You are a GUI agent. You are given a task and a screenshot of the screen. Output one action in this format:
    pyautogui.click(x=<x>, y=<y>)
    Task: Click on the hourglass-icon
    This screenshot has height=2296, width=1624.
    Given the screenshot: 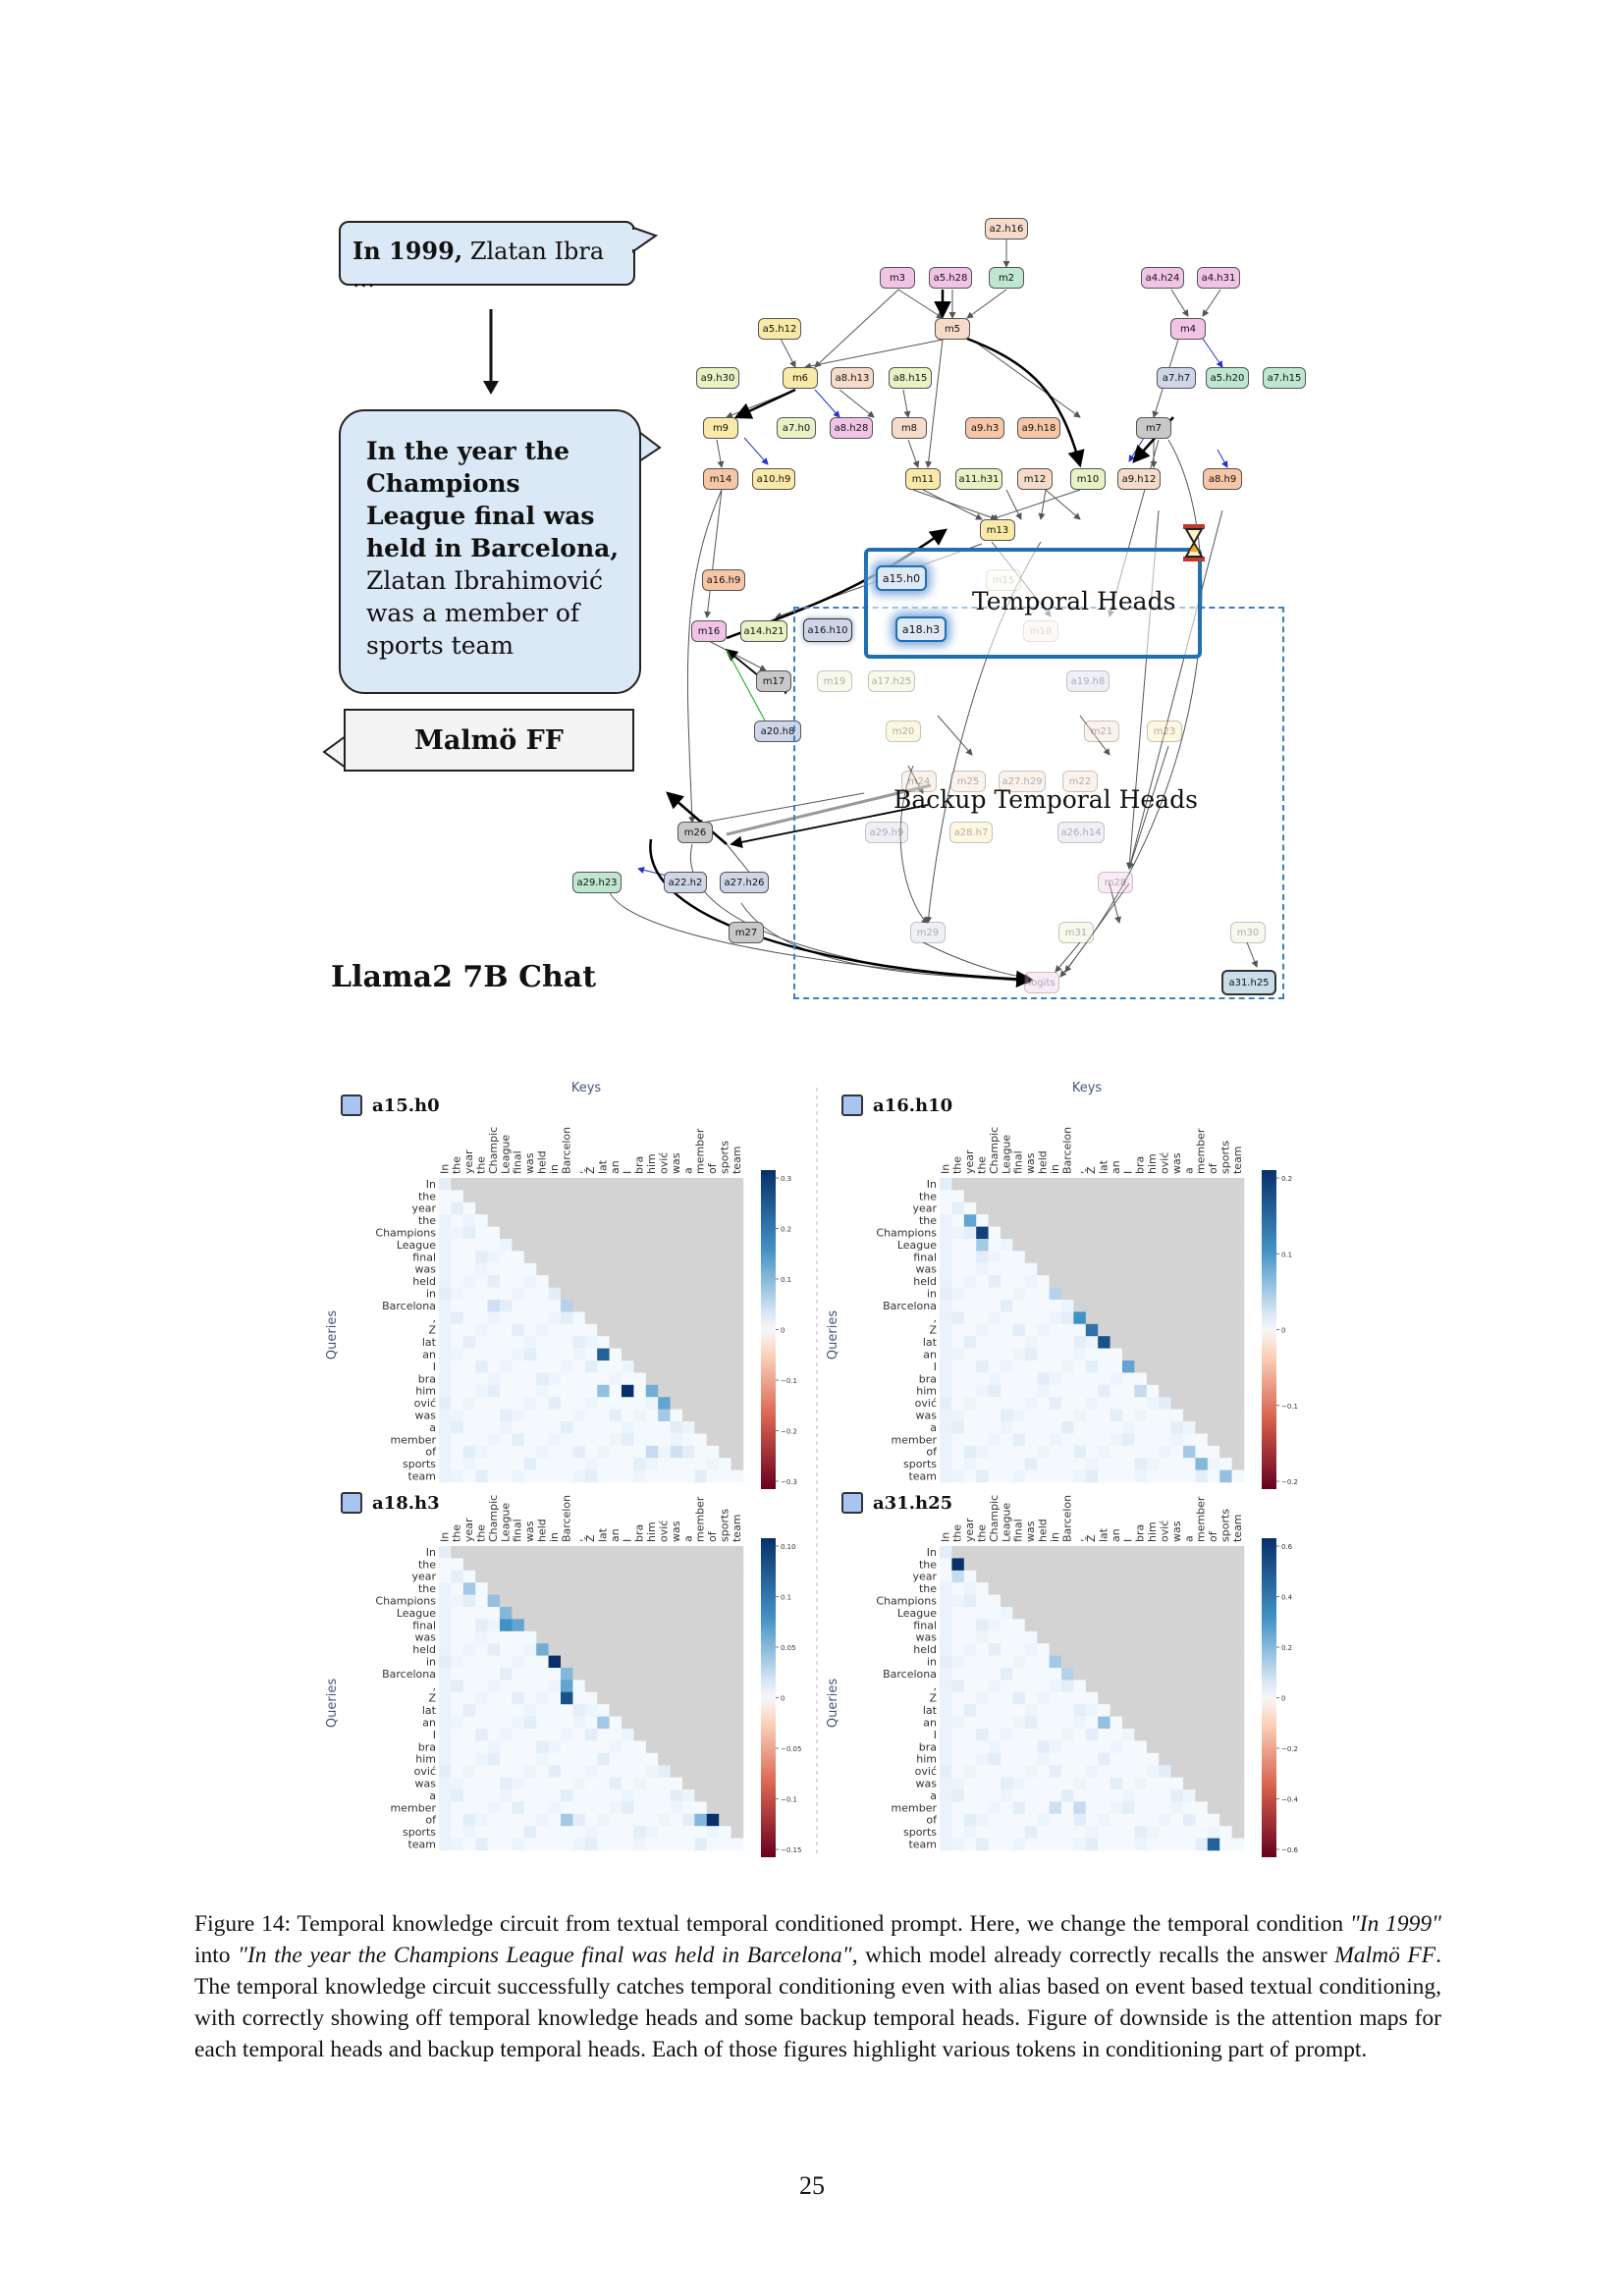 What is the action you would take?
    pyautogui.click(x=1194, y=542)
    